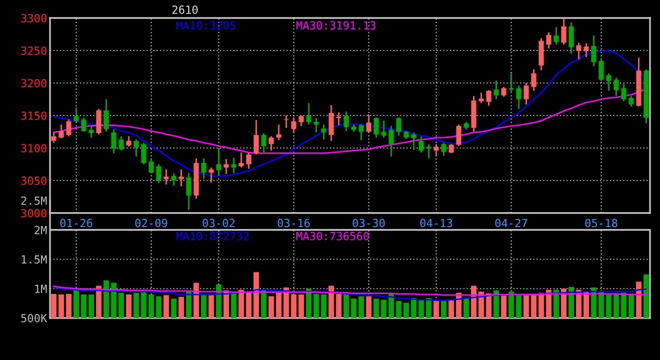 Image resolution: width=660 pixels, height=360 pixels. I want to click on chart-title: 2610, so click(185, 9).